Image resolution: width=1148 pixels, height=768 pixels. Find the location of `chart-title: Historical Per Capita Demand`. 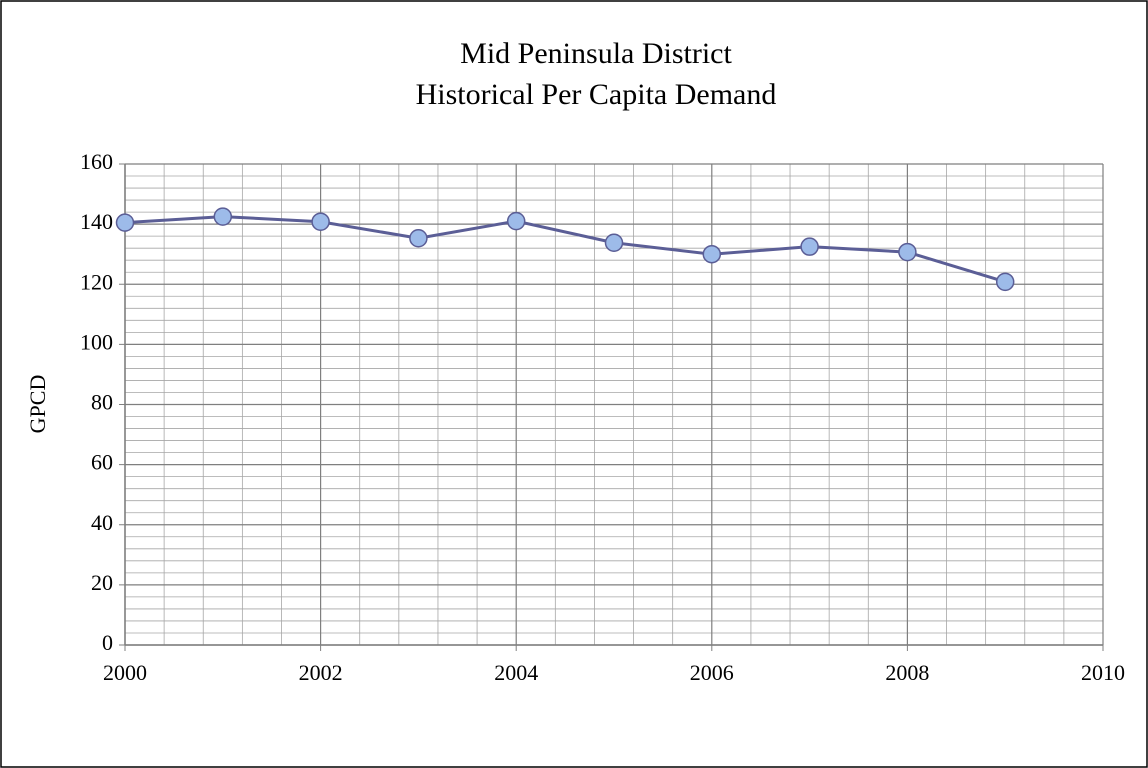

chart-title: Historical Per Capita Demand is located at coordinates (596, 94).